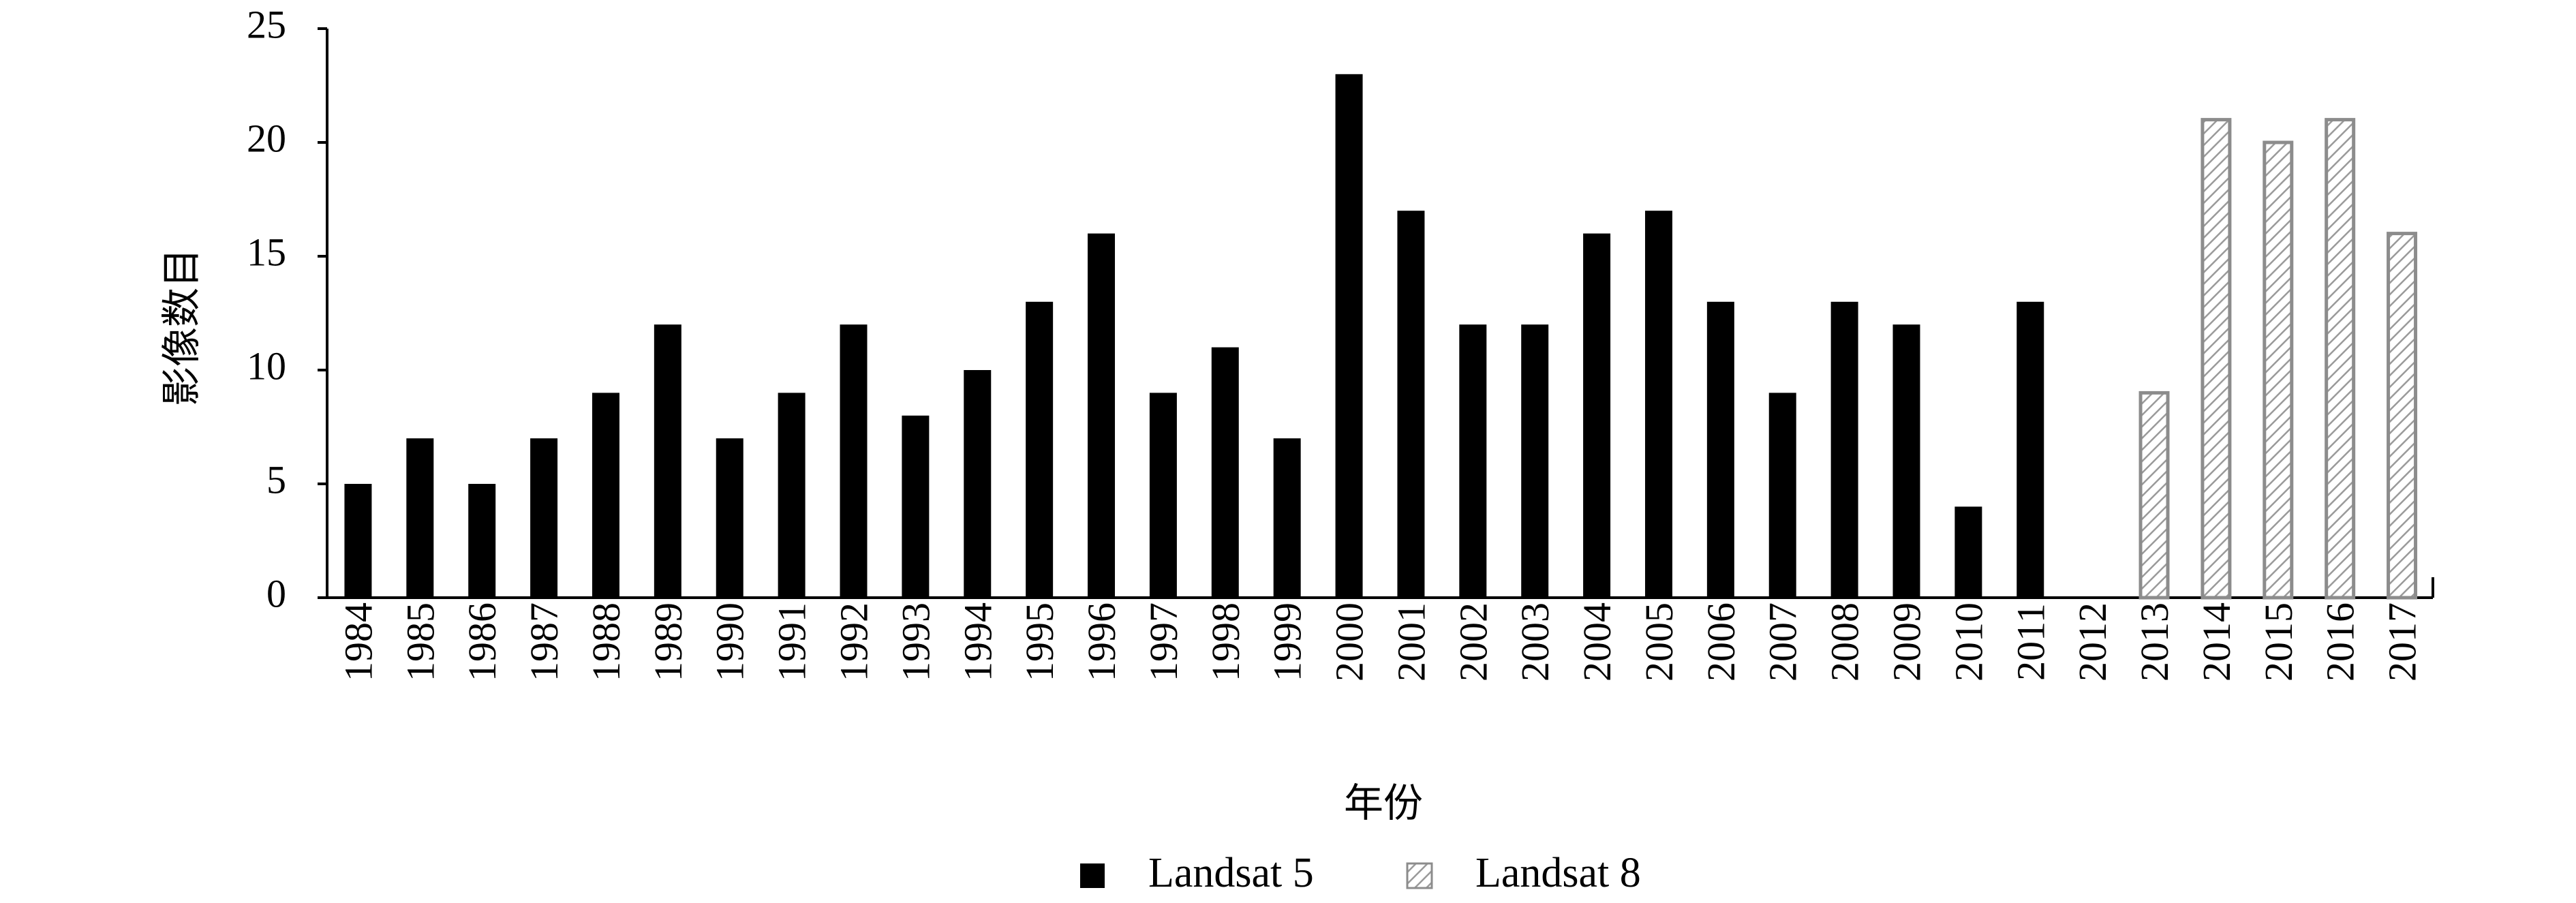  Describe the element at coordinates (1535, 642) in the screenshot. I see `x-tick-label: 2003` at that location.